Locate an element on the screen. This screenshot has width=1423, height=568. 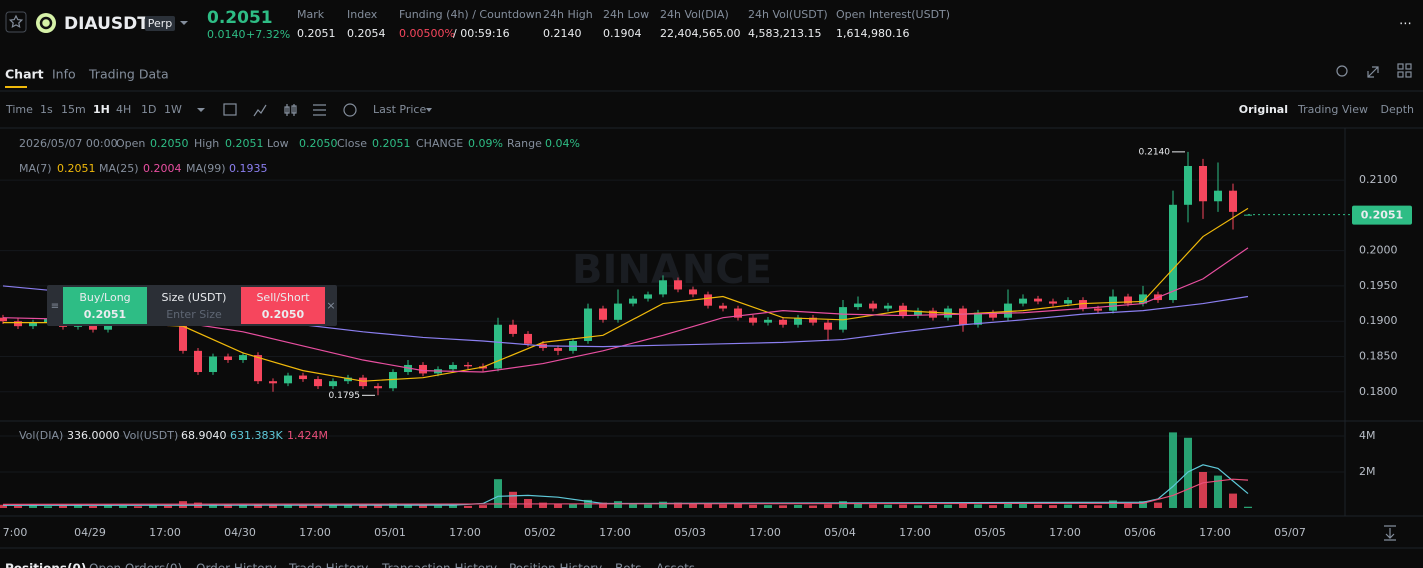
coin-icon is located at coordinates (46, 23).